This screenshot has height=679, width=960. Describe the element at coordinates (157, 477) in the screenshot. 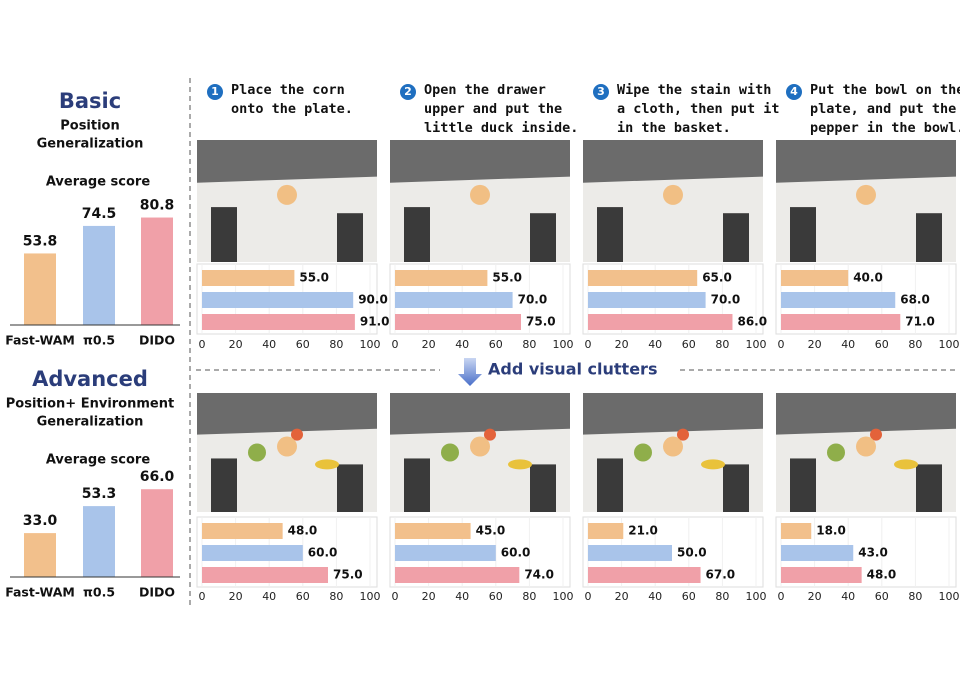

I see `value-label: 66.0` at that location.